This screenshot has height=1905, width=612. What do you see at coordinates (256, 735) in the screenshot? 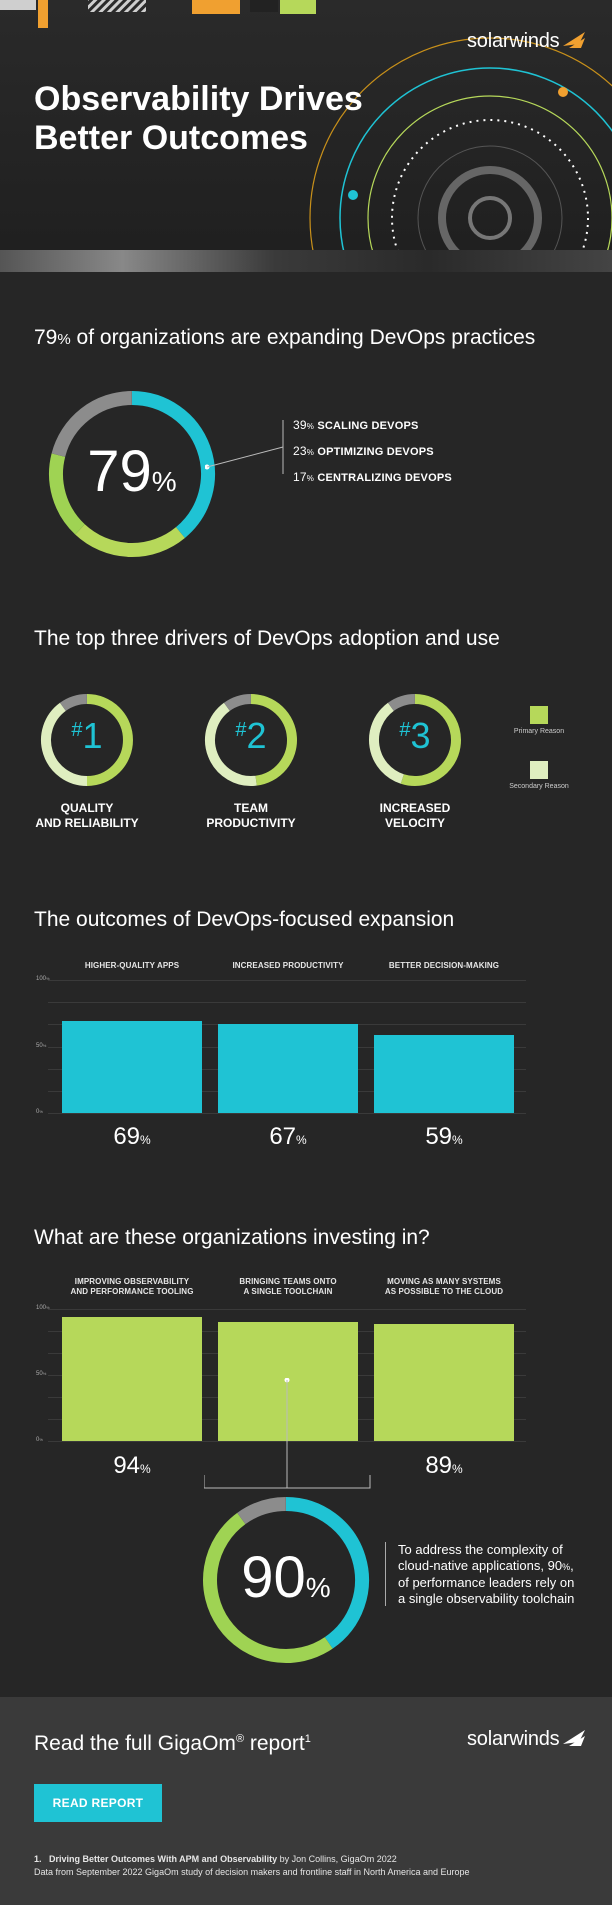
I see `driver-rank-number: 2` at bounding box center [256, 735].